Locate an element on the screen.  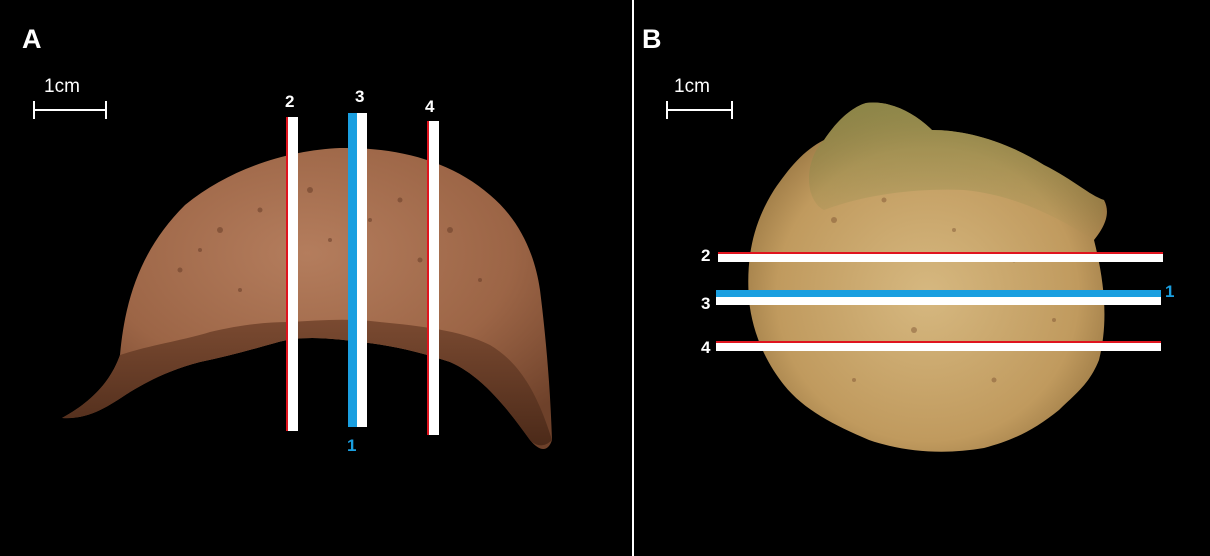
panel-divider is located at coordinates (633, 278).